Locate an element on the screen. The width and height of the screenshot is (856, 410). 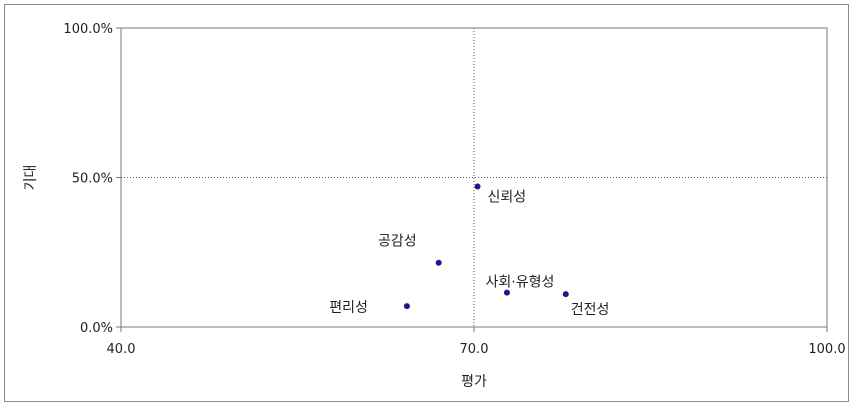
y-axis-label: 기대 is located at coordinates (31, 178).